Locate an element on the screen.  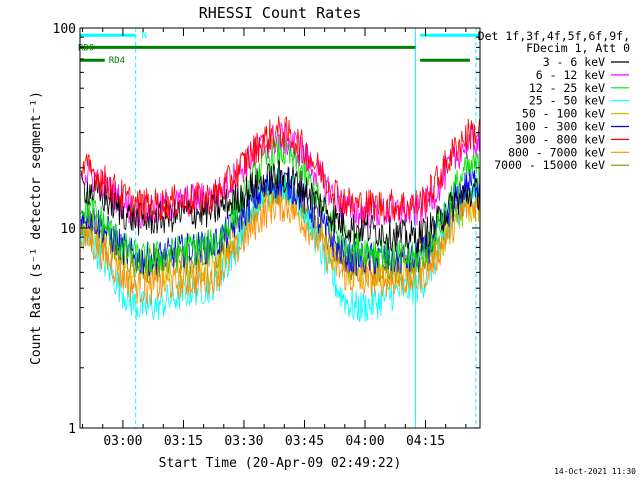
annotation-label-2: RD0 is located at coordinates (86, 48).